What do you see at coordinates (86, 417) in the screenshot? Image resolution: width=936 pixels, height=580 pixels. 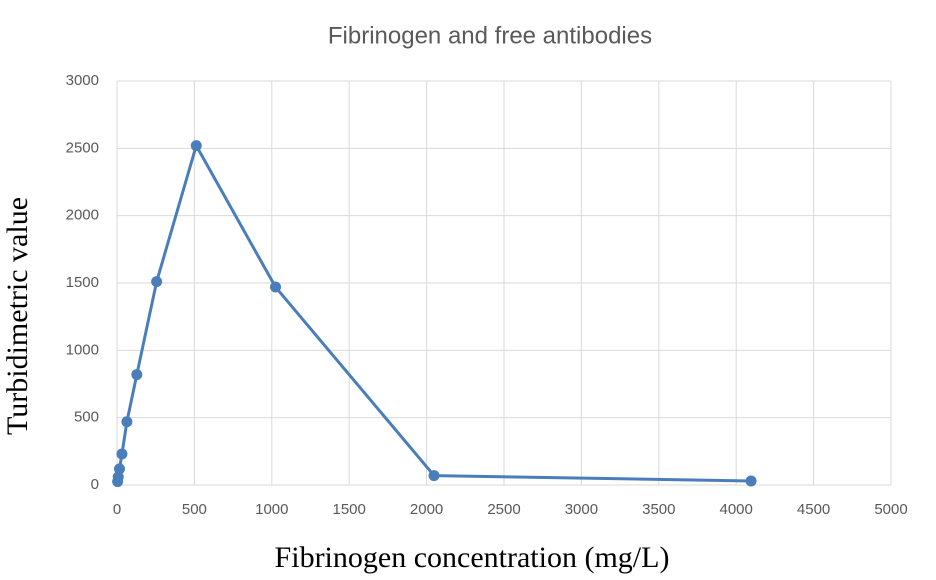 I see `y-tick-label: 500` at bounding box center [86, 417].